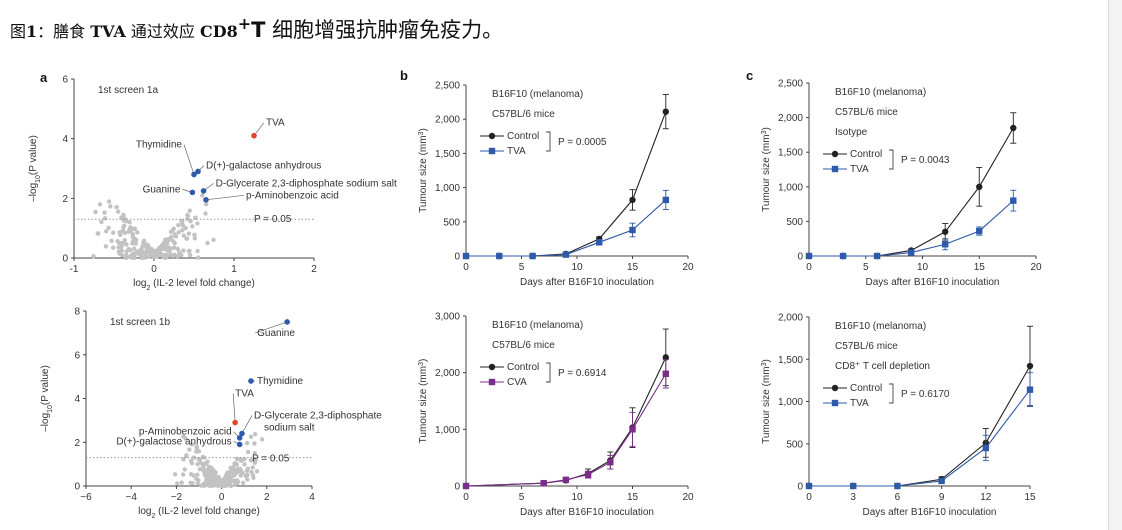  What do you see at coordinates (451, 222) in the screenshot?
I see `b1-y-tick-label: 500` at bounding box center [451, 222].